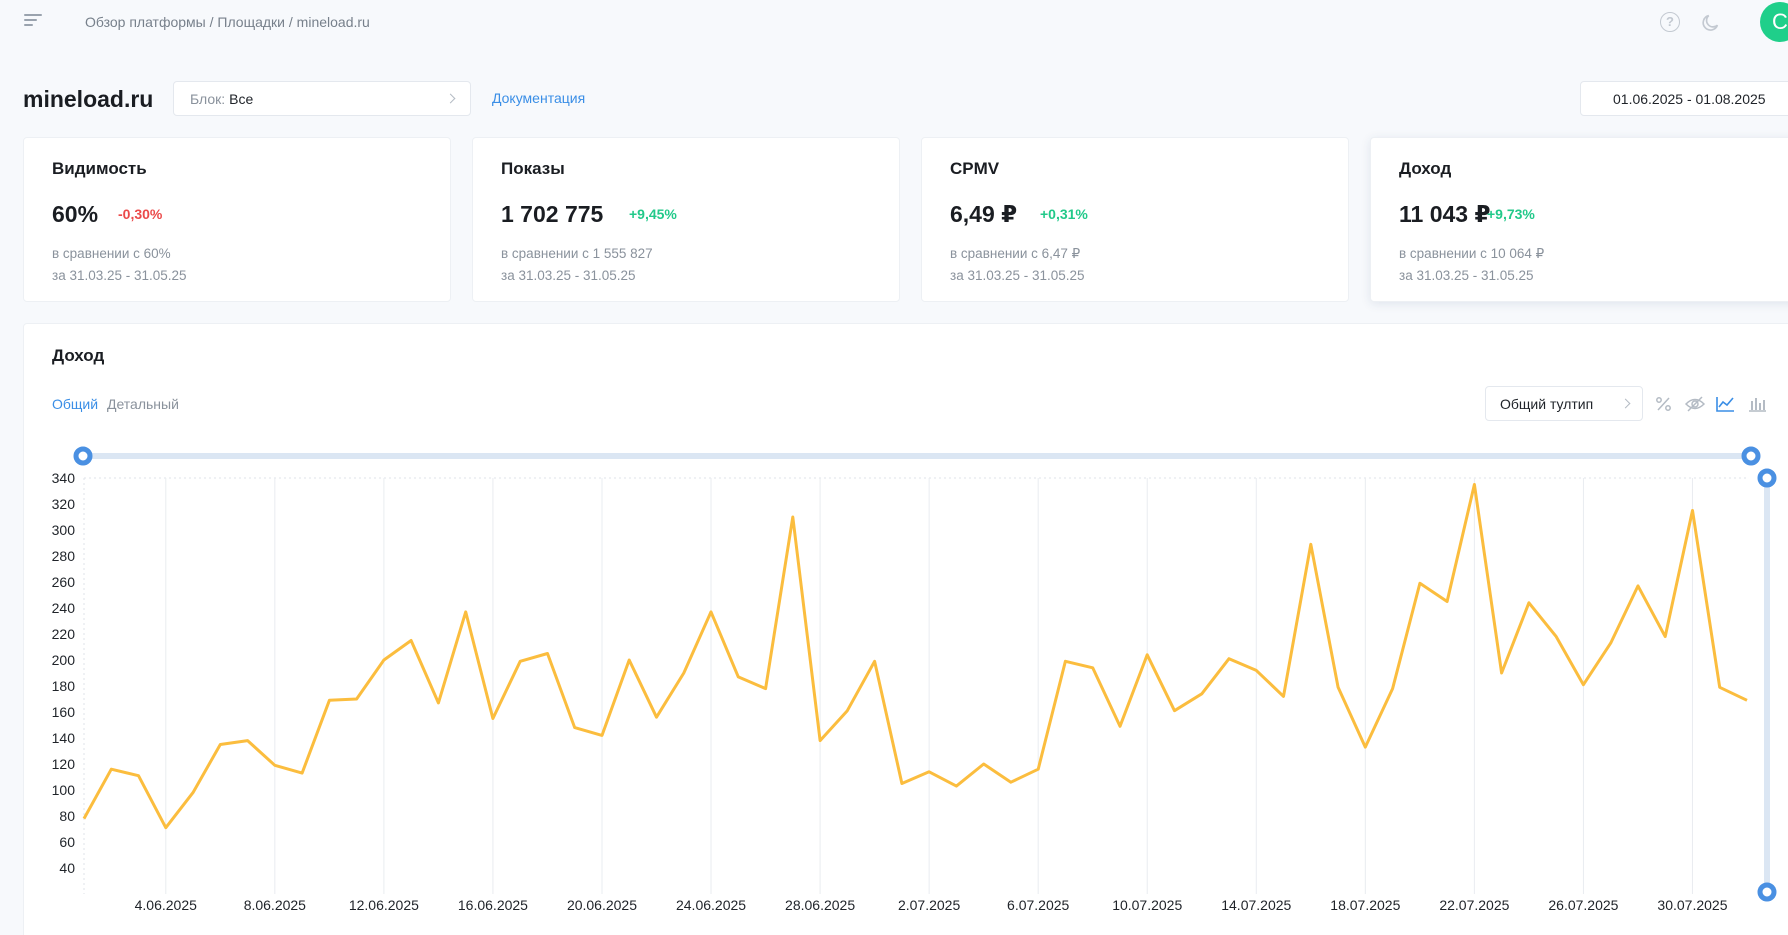  Describe the element at coordinates (711, 905) in the screenshot. I see `x-tick-label: 24.06.2025` at that location.